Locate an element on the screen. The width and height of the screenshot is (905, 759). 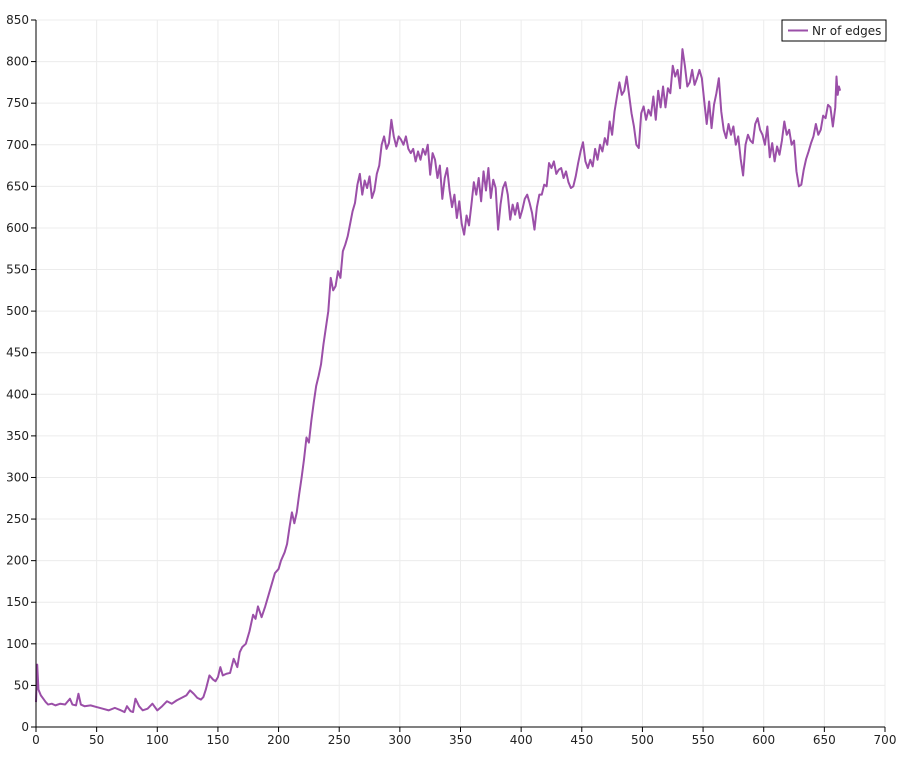
x-tick-label: 450 is located at coordinates (581, 740).